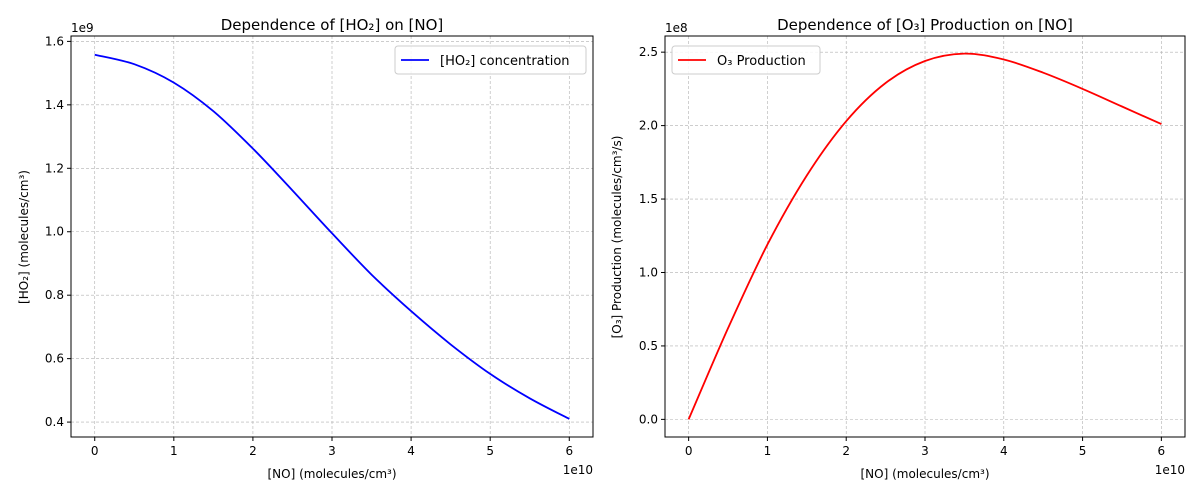  Describe the element at coordinates (82, 28) in the screenshot. I see `y-offset-label: 1e9` at that location.